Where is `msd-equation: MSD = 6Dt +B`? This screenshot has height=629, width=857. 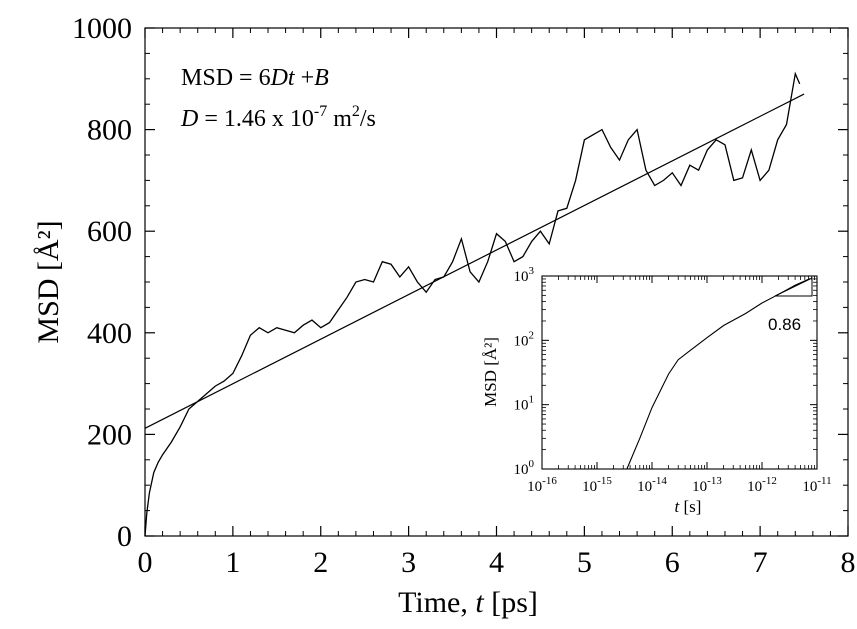 msd-equation: MSD = 6Dt +B is located at coordinates (255, 78).